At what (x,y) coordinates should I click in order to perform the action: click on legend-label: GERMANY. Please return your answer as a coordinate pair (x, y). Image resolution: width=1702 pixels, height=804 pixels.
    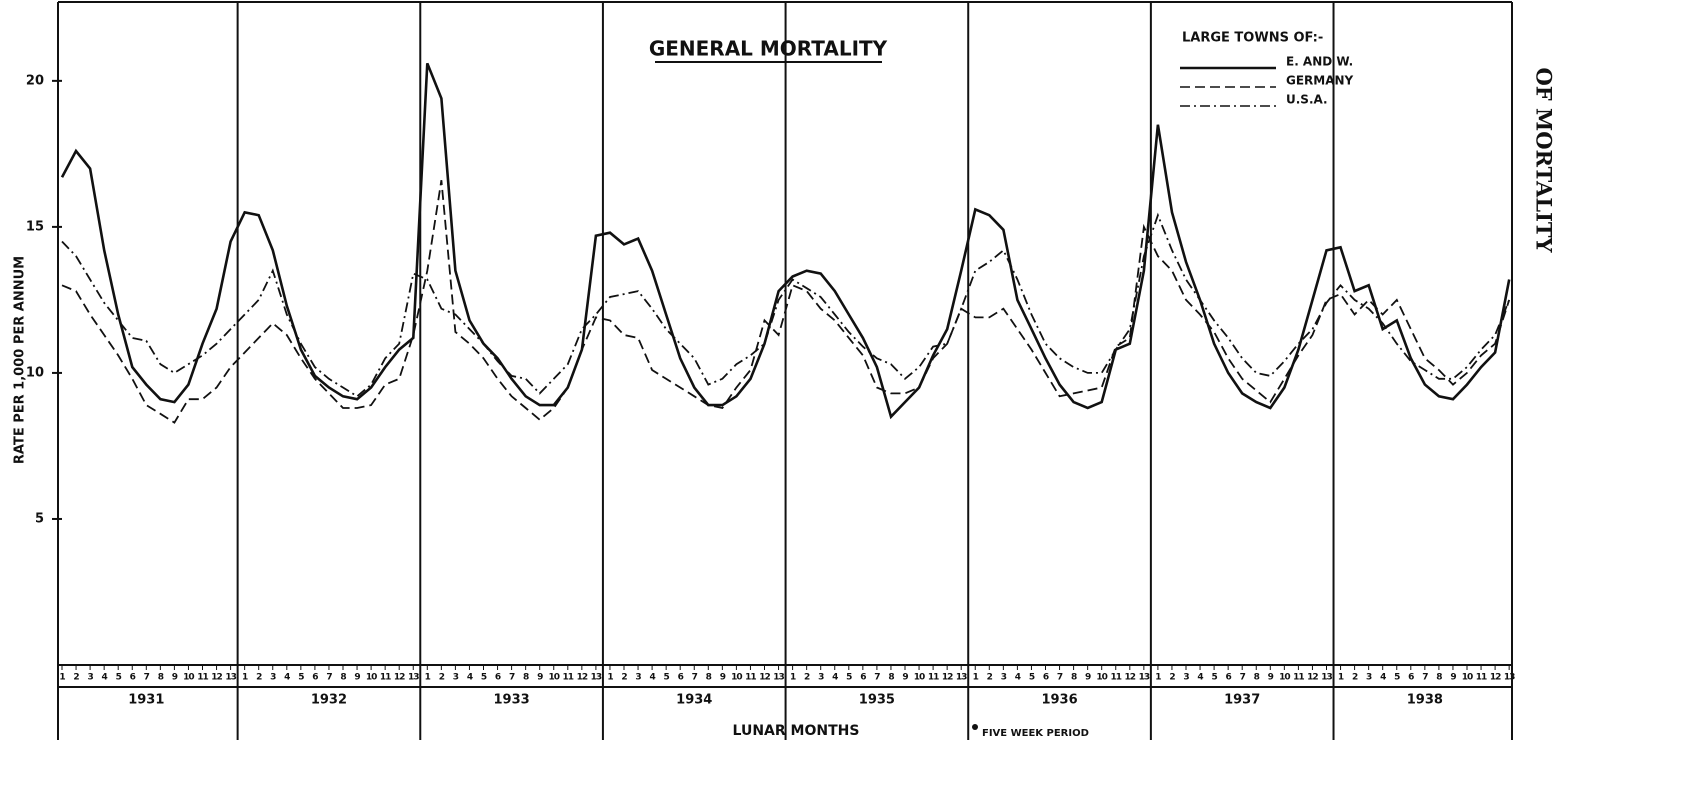
    Looking at the image, I should click on (1320, 81).